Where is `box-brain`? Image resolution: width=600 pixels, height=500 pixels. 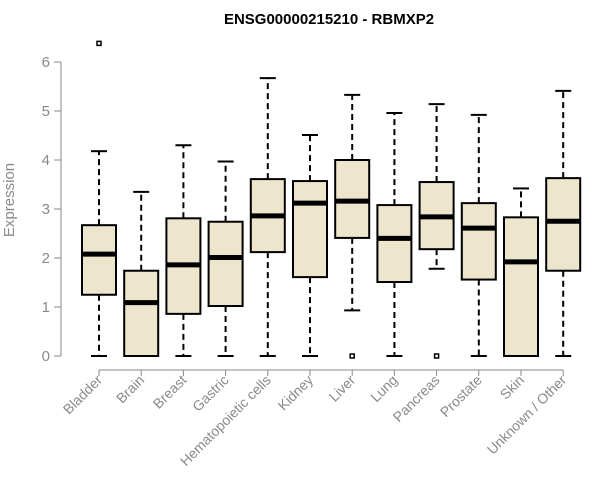
box-brain is located at coordinates (141, 273).